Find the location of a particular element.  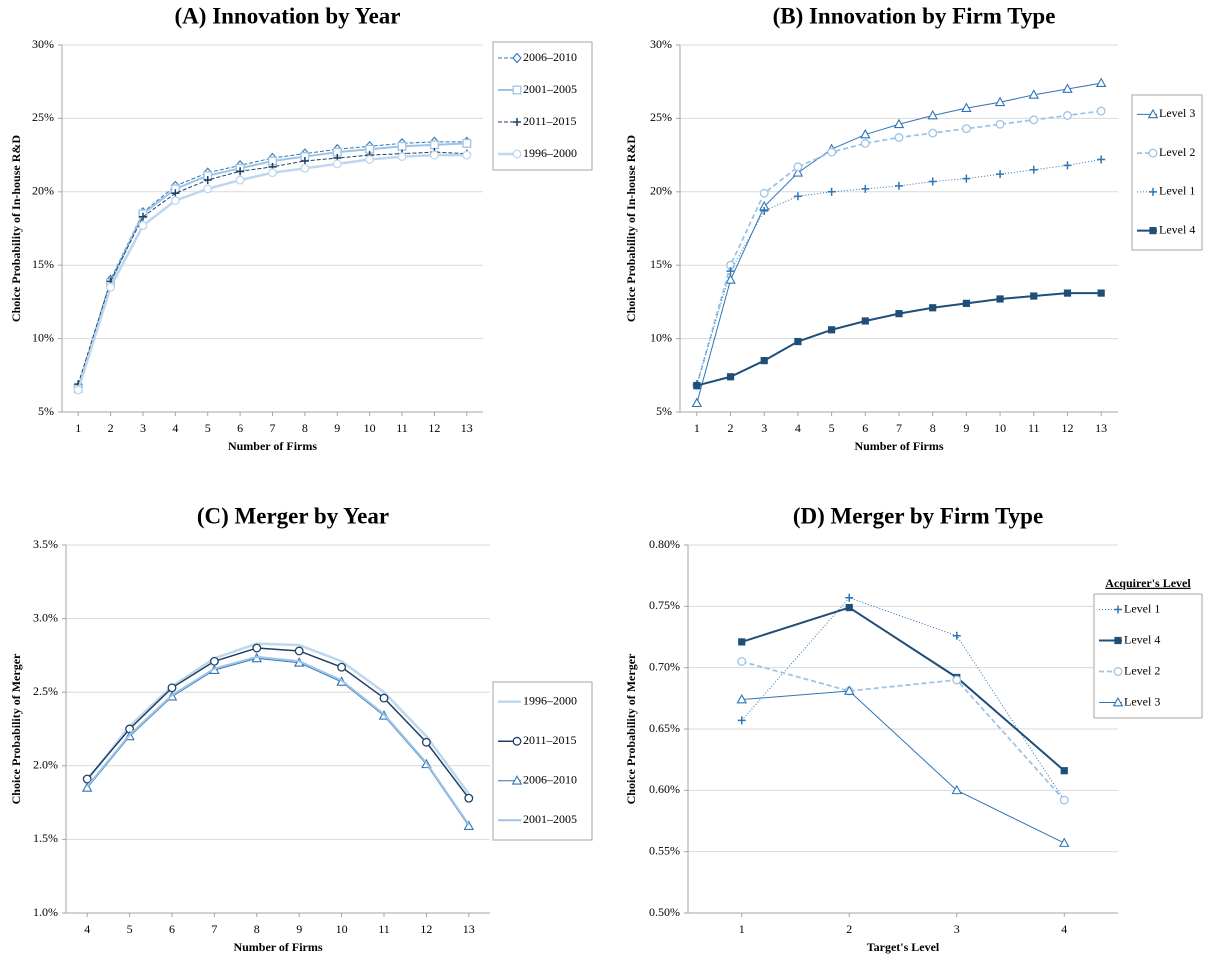

x-tick-label: 11 is located at coordinates (384, 929).